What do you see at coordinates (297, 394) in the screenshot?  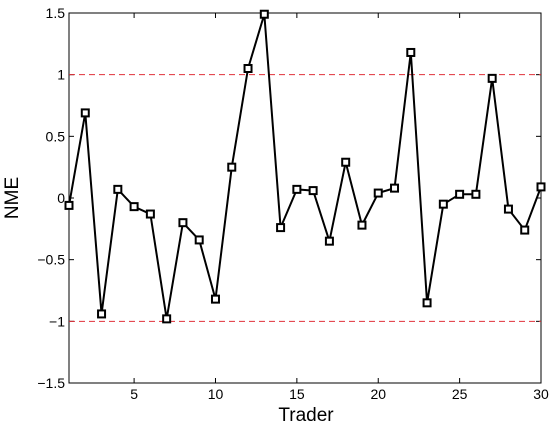 I see `x-tick-label: 15` at bounding box center [297, 394].